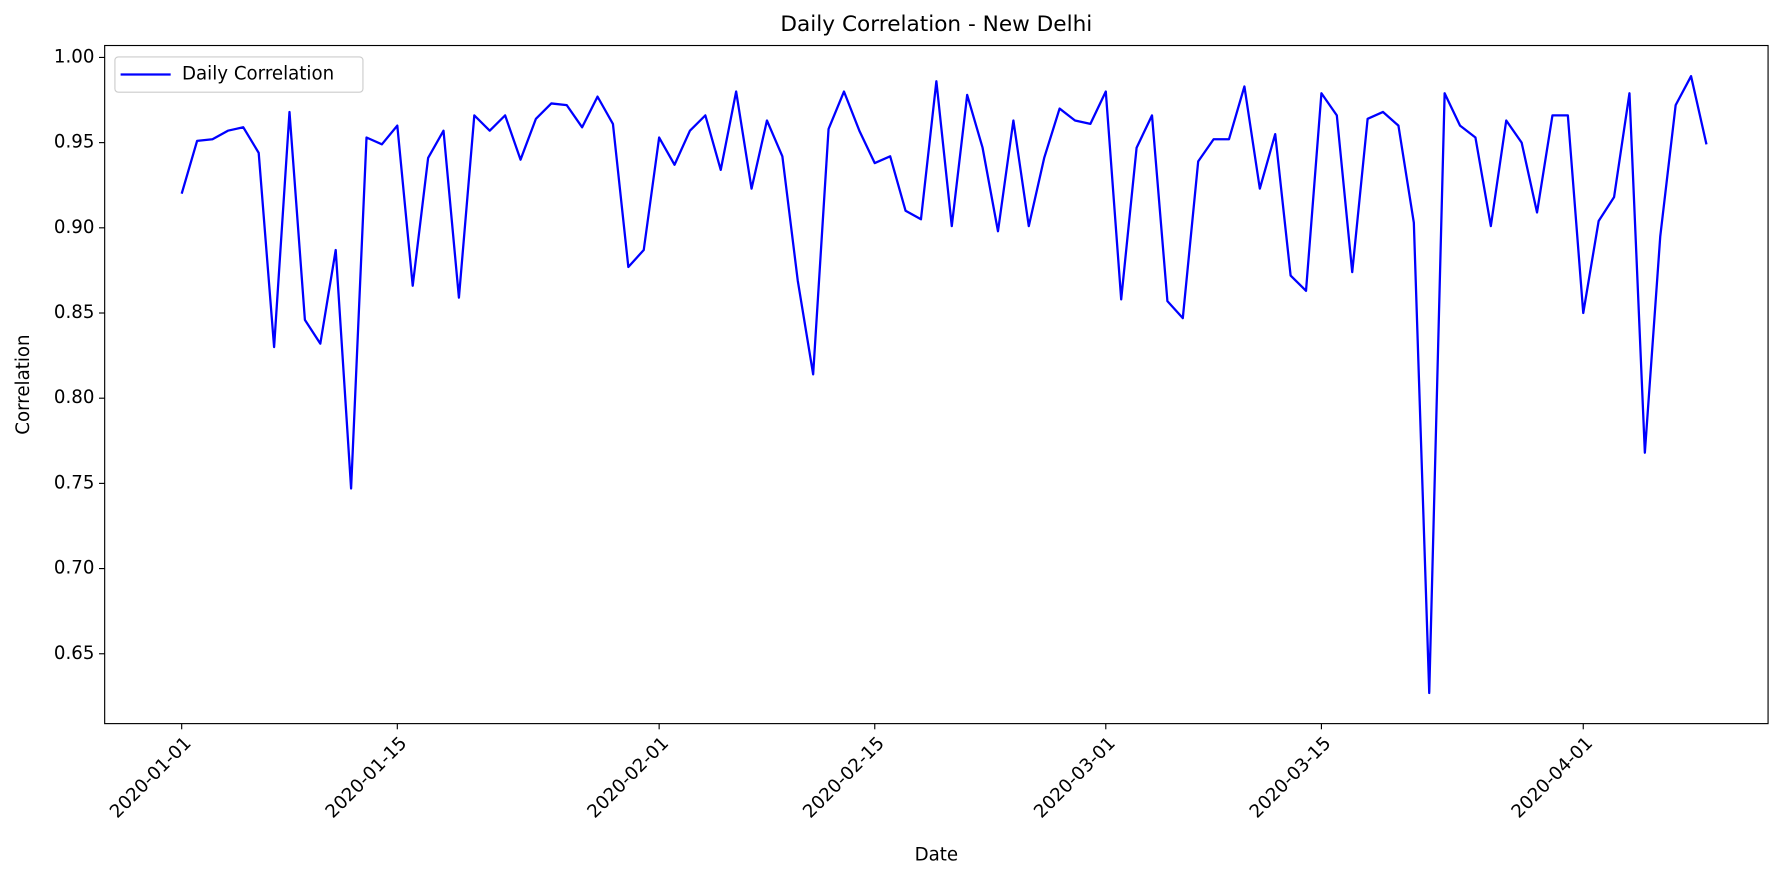 Image resolution: width=1784 pixels, height=882 pixels. I want to click on legend-box, so click(239, 74).